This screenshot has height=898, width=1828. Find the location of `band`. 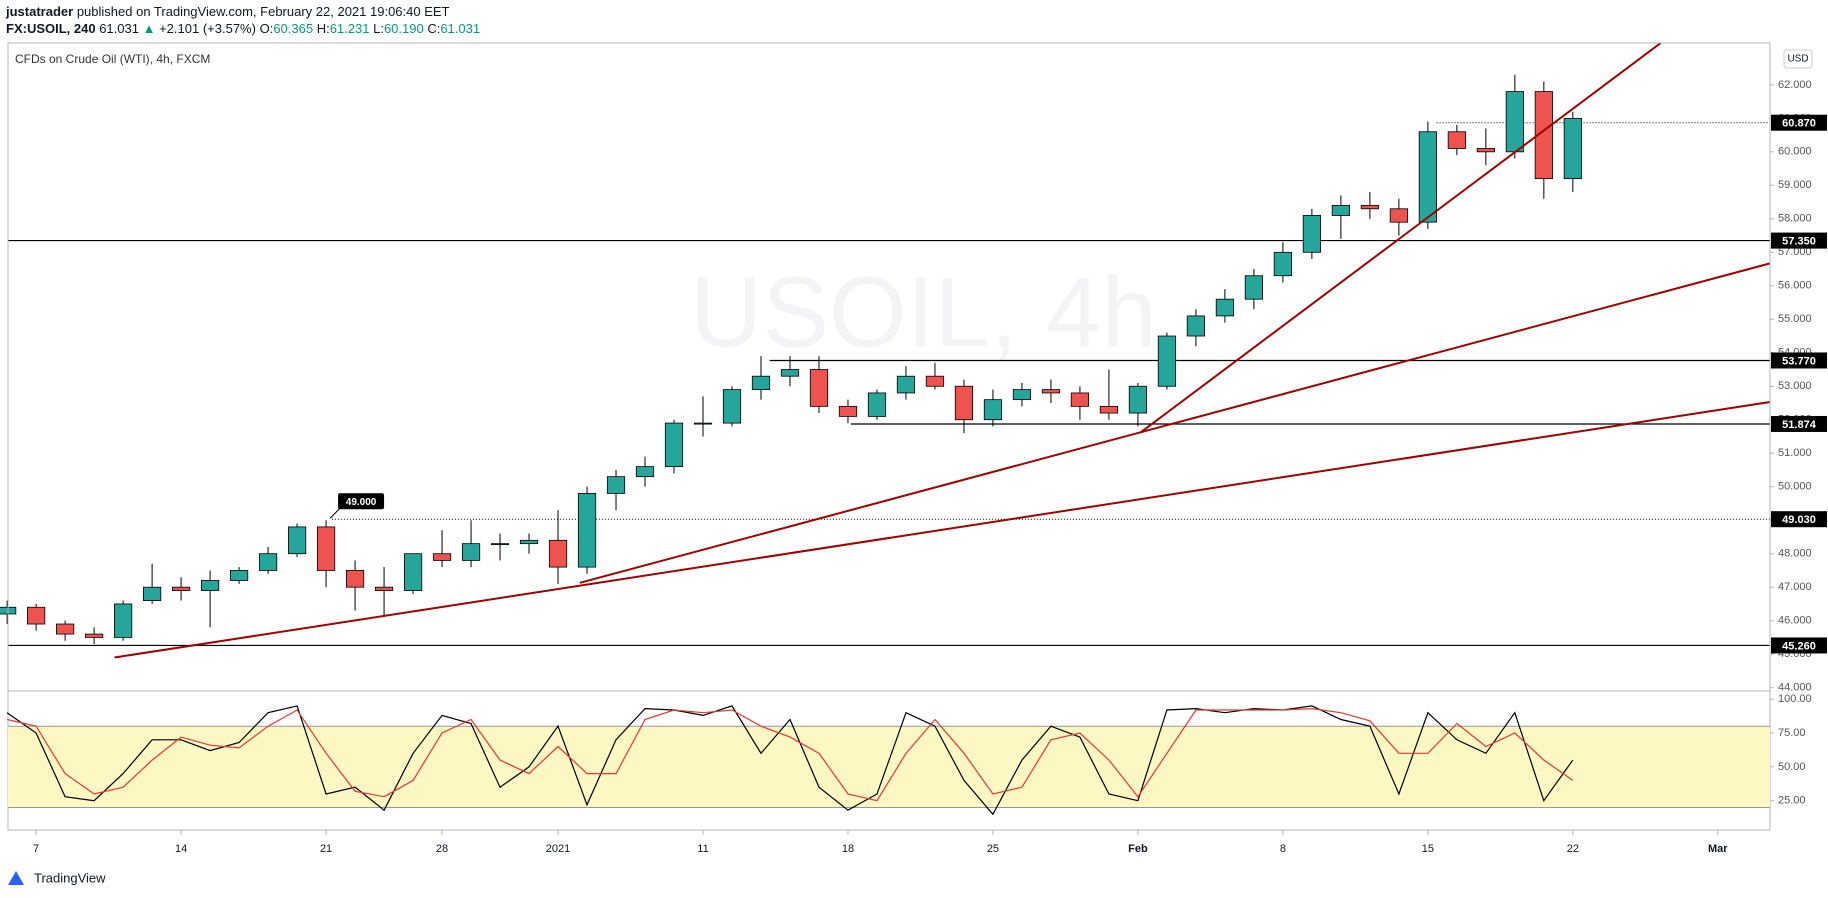

band is located at coordinates (889, 767).